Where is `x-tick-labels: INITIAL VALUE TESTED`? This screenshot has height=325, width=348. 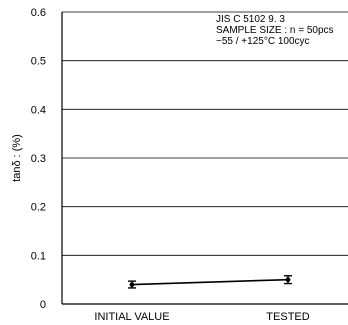
x-tick-labels: INITIAL VALUE TESTED is located at coordinates (201, 317).